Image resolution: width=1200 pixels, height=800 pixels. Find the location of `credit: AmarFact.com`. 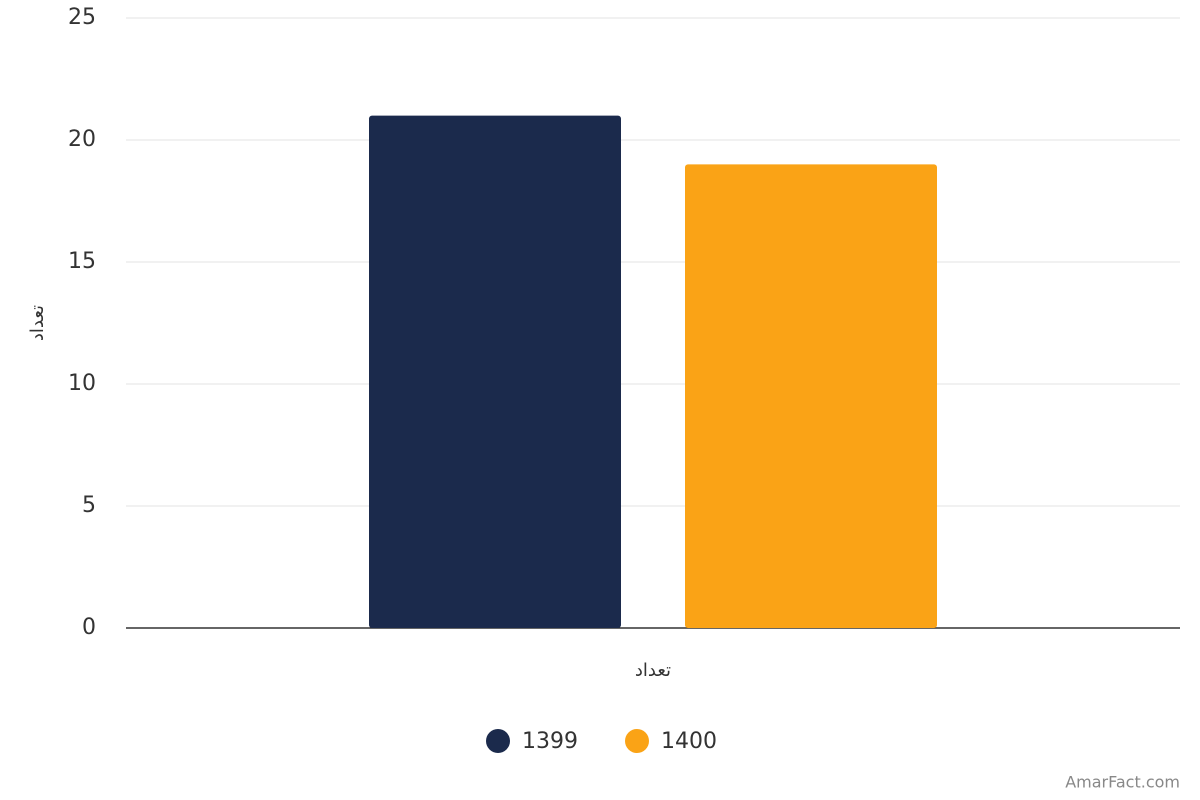

credit: AmarFact.com is located at coordinates (1122, 782).